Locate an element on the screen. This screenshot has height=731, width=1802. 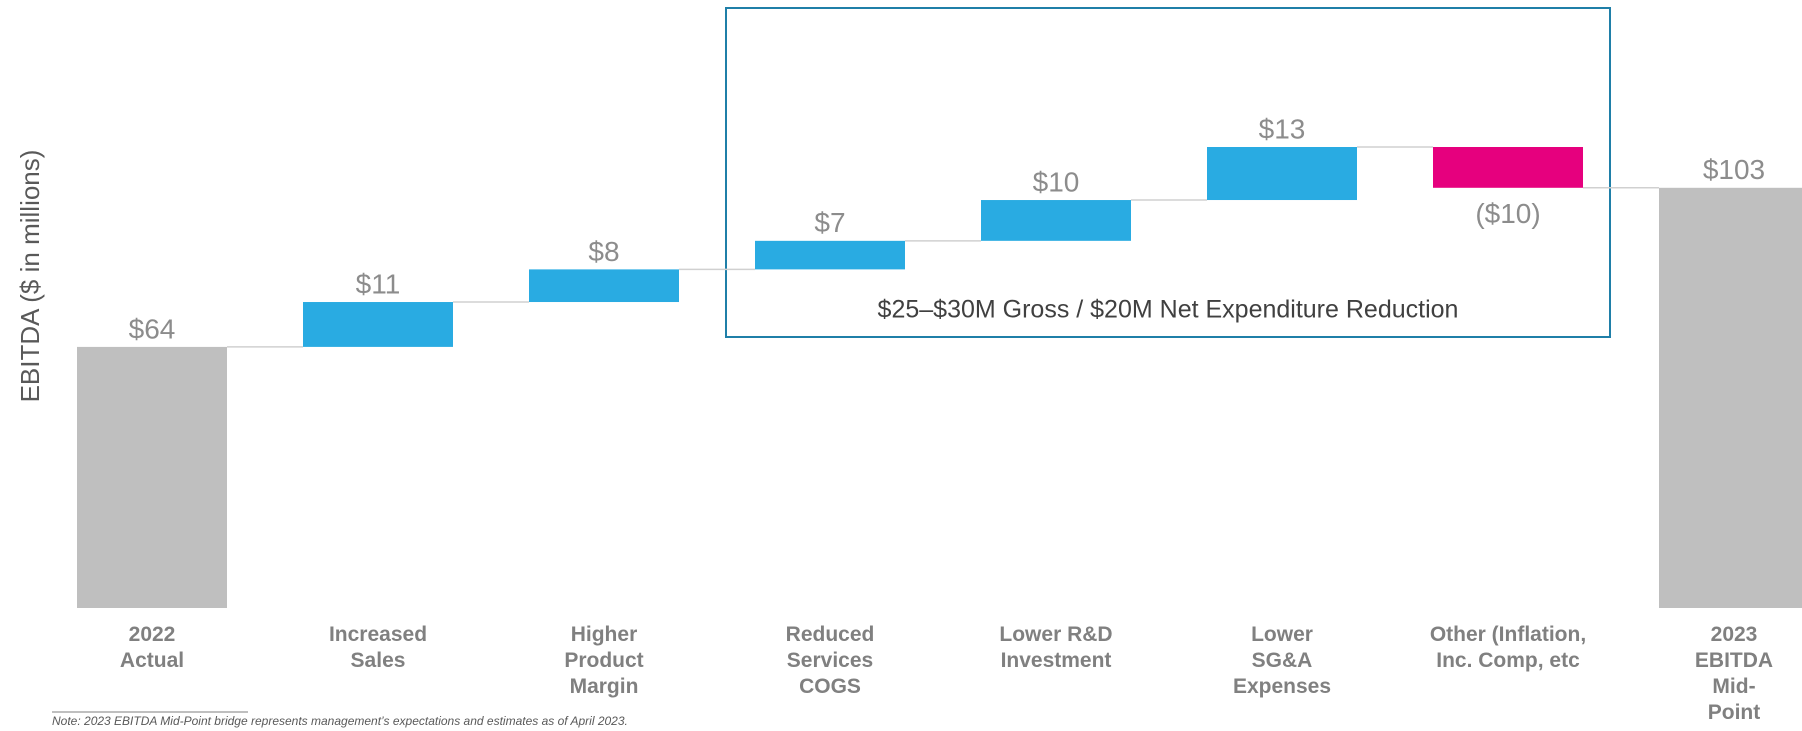
x-tick-label: 2022 Actual is located at coordinates (152, 647).